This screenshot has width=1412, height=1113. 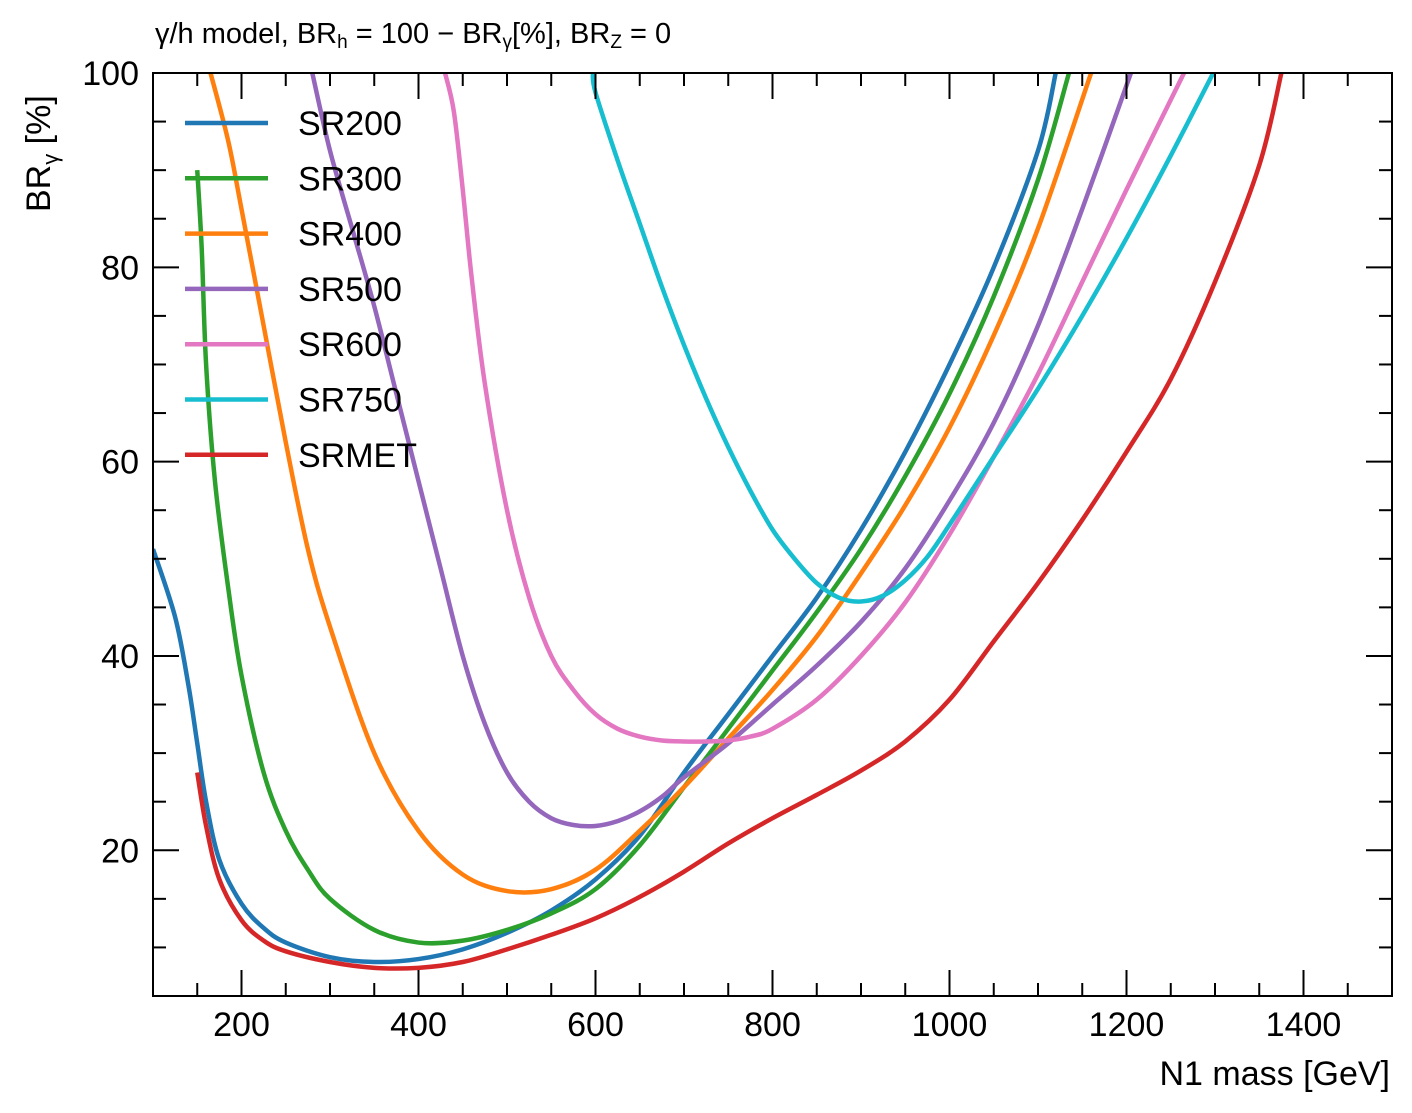 What do you see at coordinates (772, 1025) in the screenshot?
I see `x-tick-label: 800` at bounding box center [772, 1025].